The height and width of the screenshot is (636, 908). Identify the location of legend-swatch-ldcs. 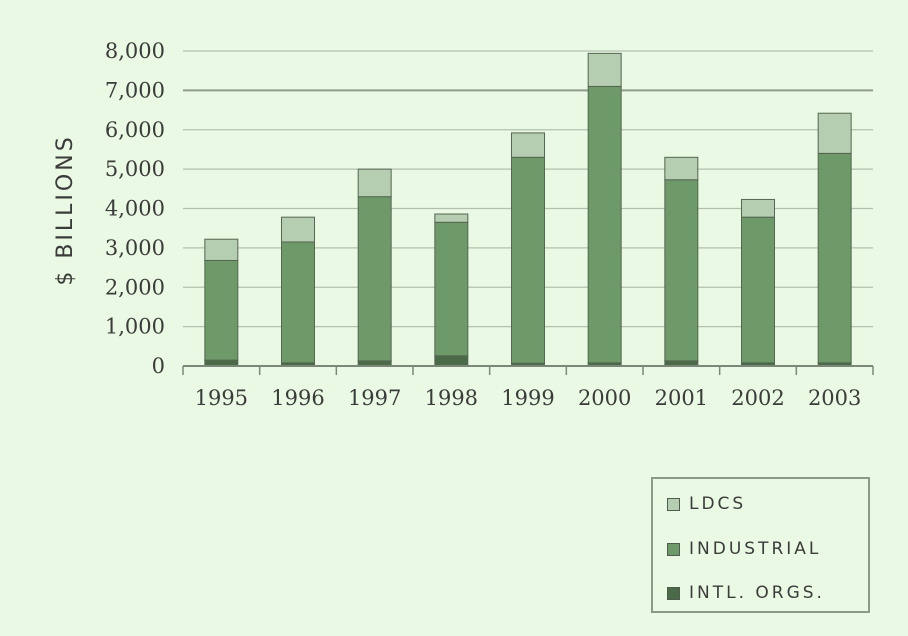
(673, 504).